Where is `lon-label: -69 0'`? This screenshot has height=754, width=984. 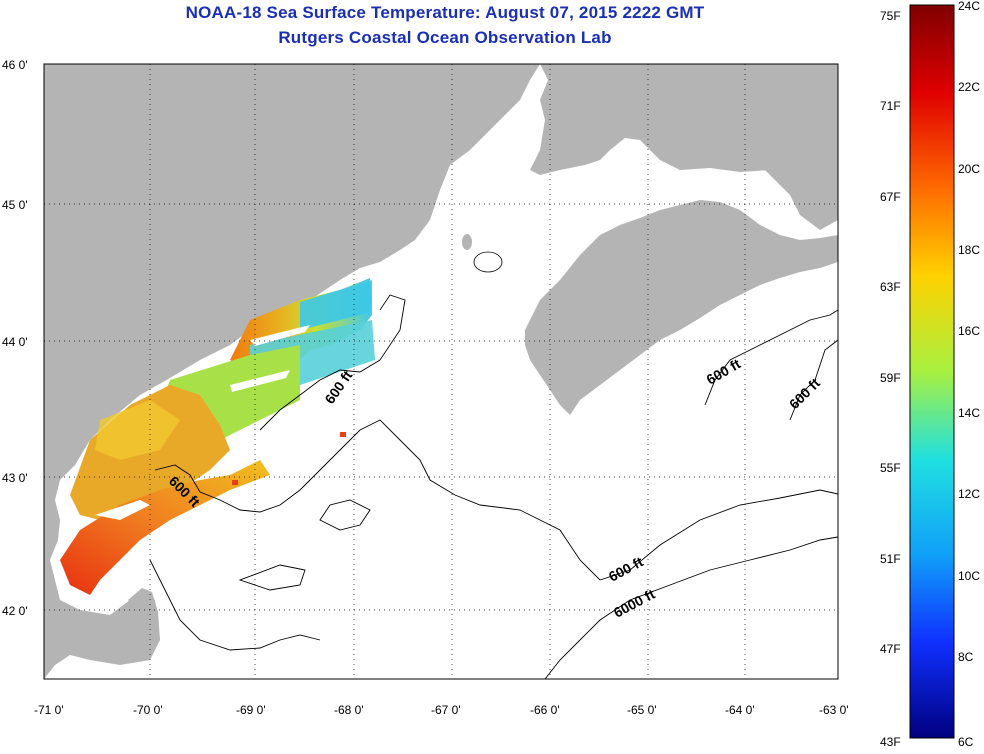
lon-label: -69 0' is located at coordinates (251, 710).